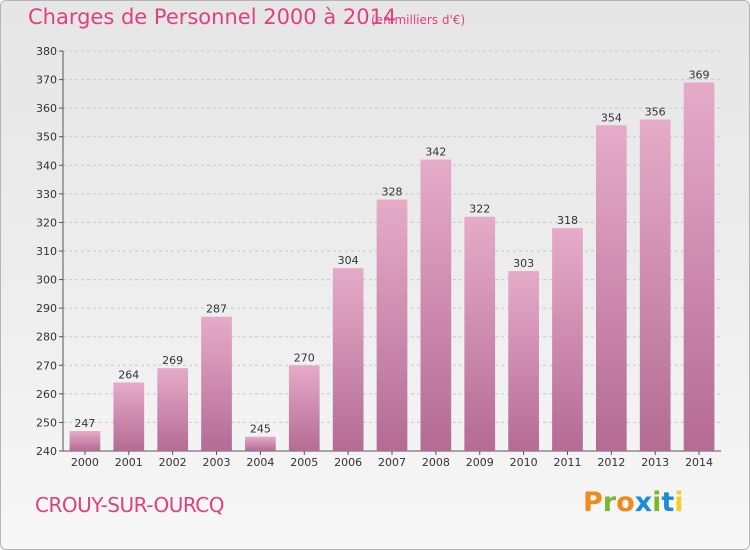  I want to click on x-tick-label: 2006, so click(348, 462).